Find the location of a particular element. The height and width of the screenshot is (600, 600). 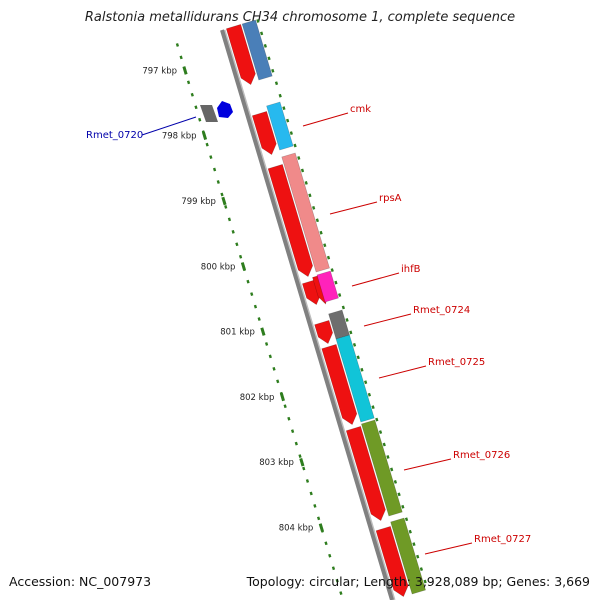

gene-label: Rmet_0727 is located at coordinates (502, 539).